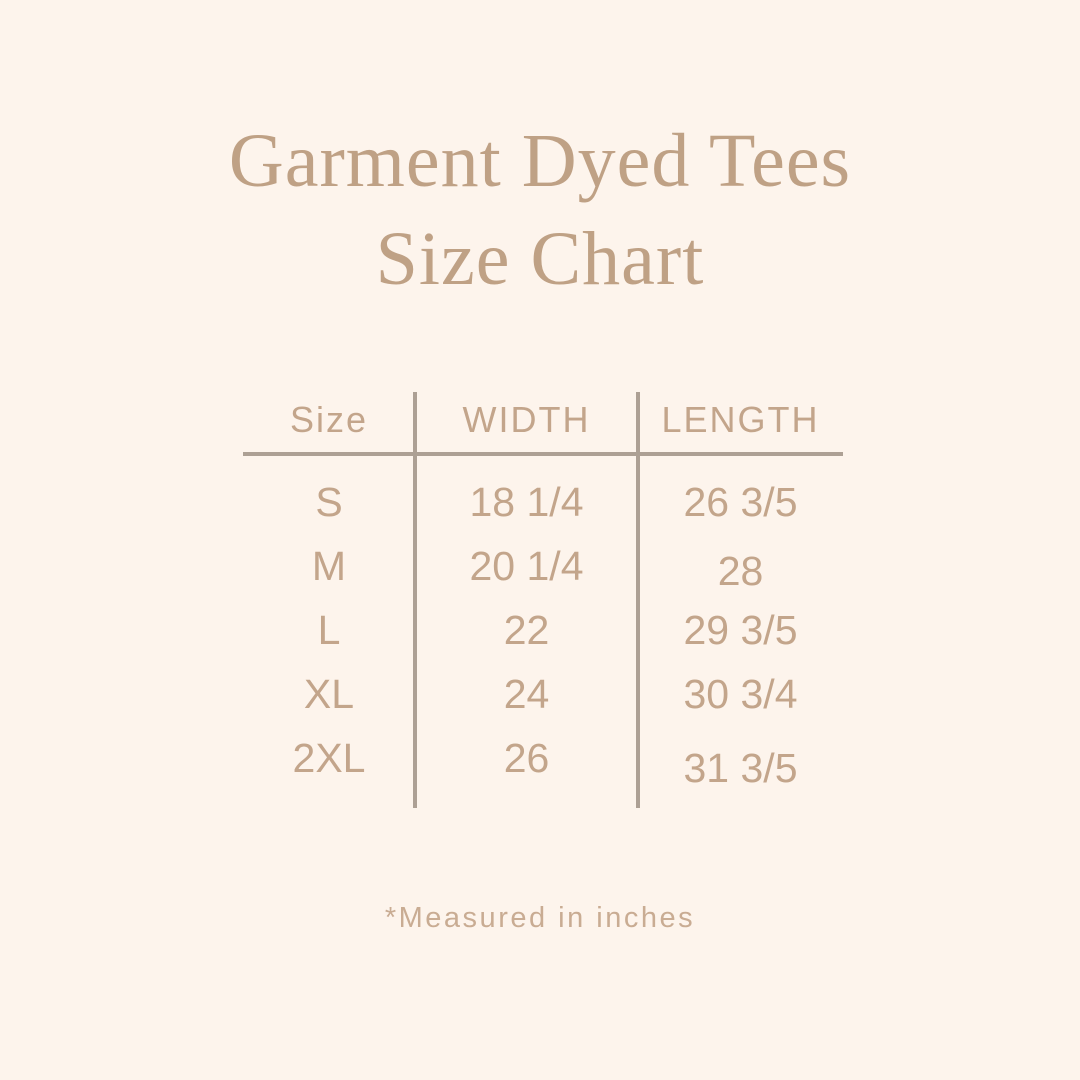 The height and width of the screenshot is (1080, 1080). I want to click on width-cell: 26, so click(526, 757).